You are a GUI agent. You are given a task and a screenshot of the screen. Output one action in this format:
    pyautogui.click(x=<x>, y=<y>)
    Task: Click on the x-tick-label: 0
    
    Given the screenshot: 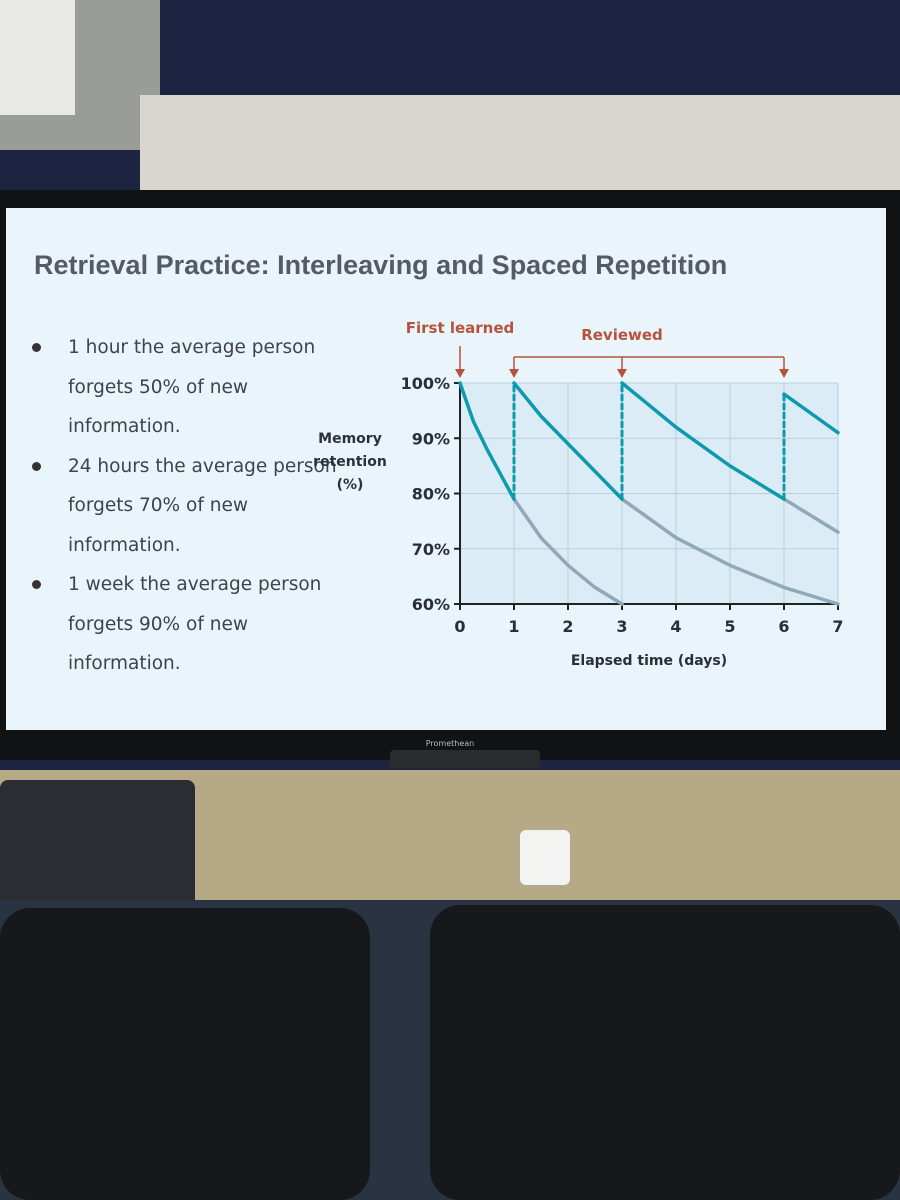 What is the action you would take?
    pyautogui.click(x=459, y=626)
    